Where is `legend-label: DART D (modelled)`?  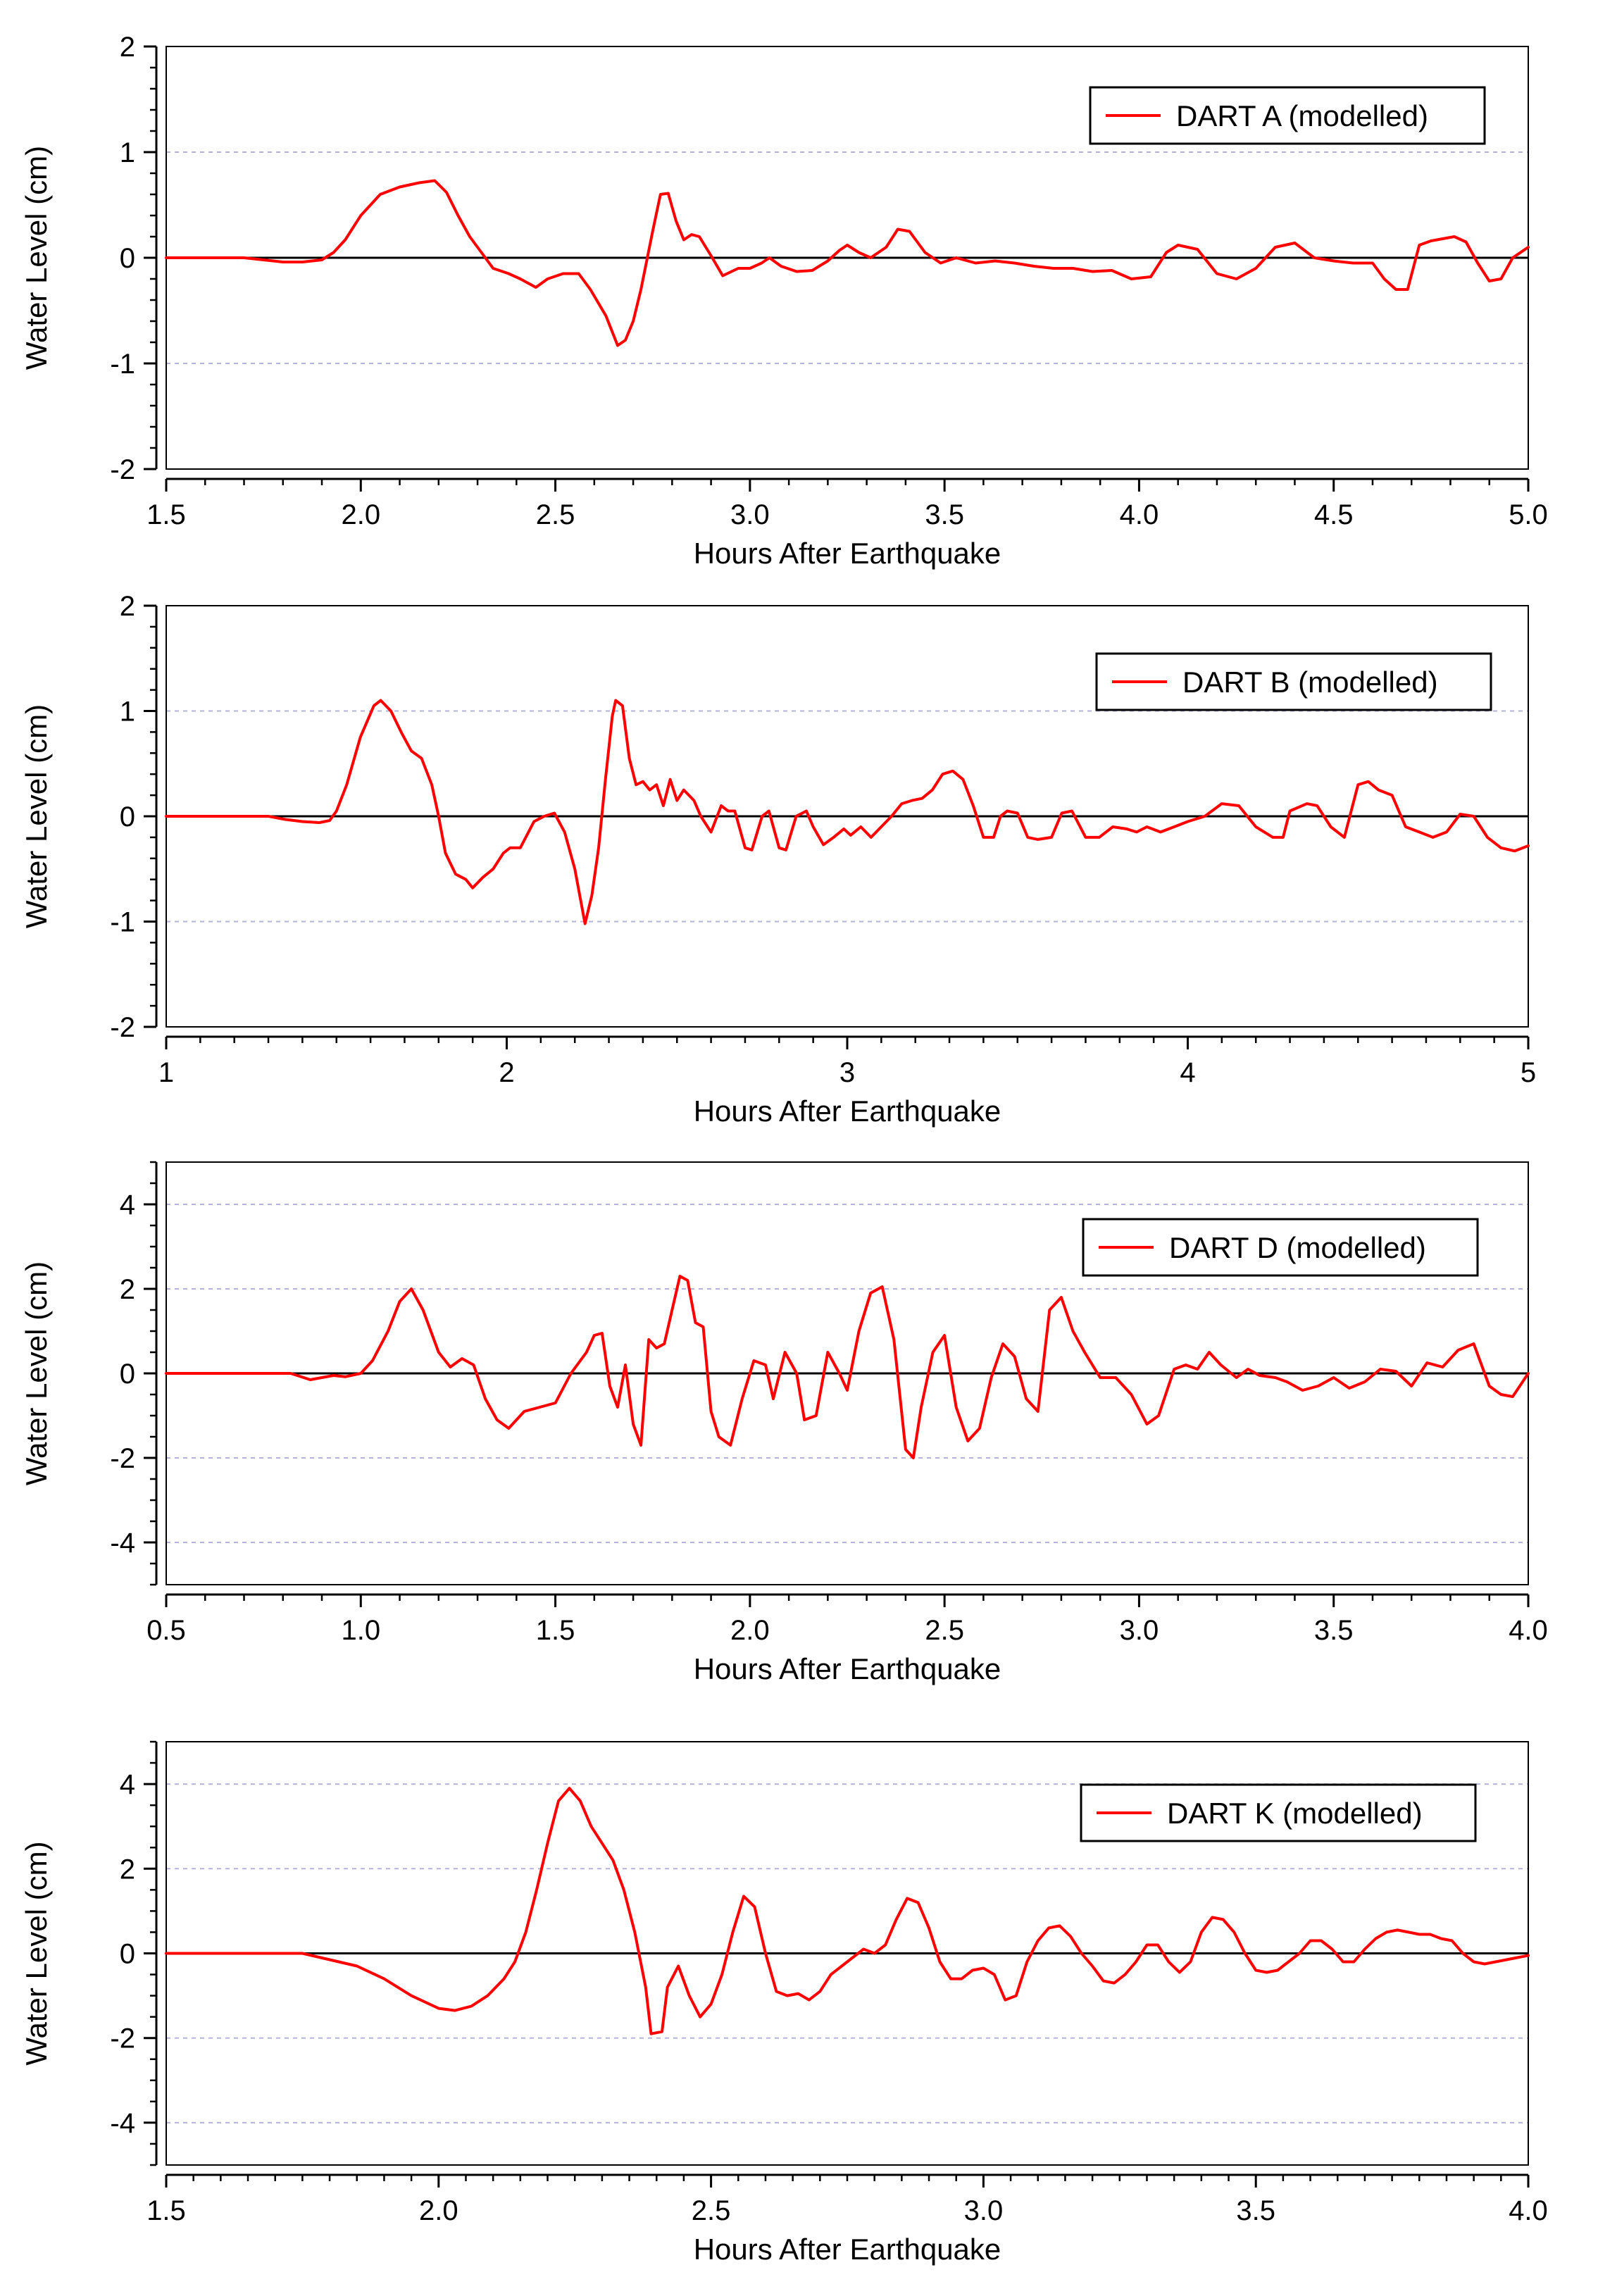
legend-label: DART D (modelled) is located at coordinates (1297, 1247).